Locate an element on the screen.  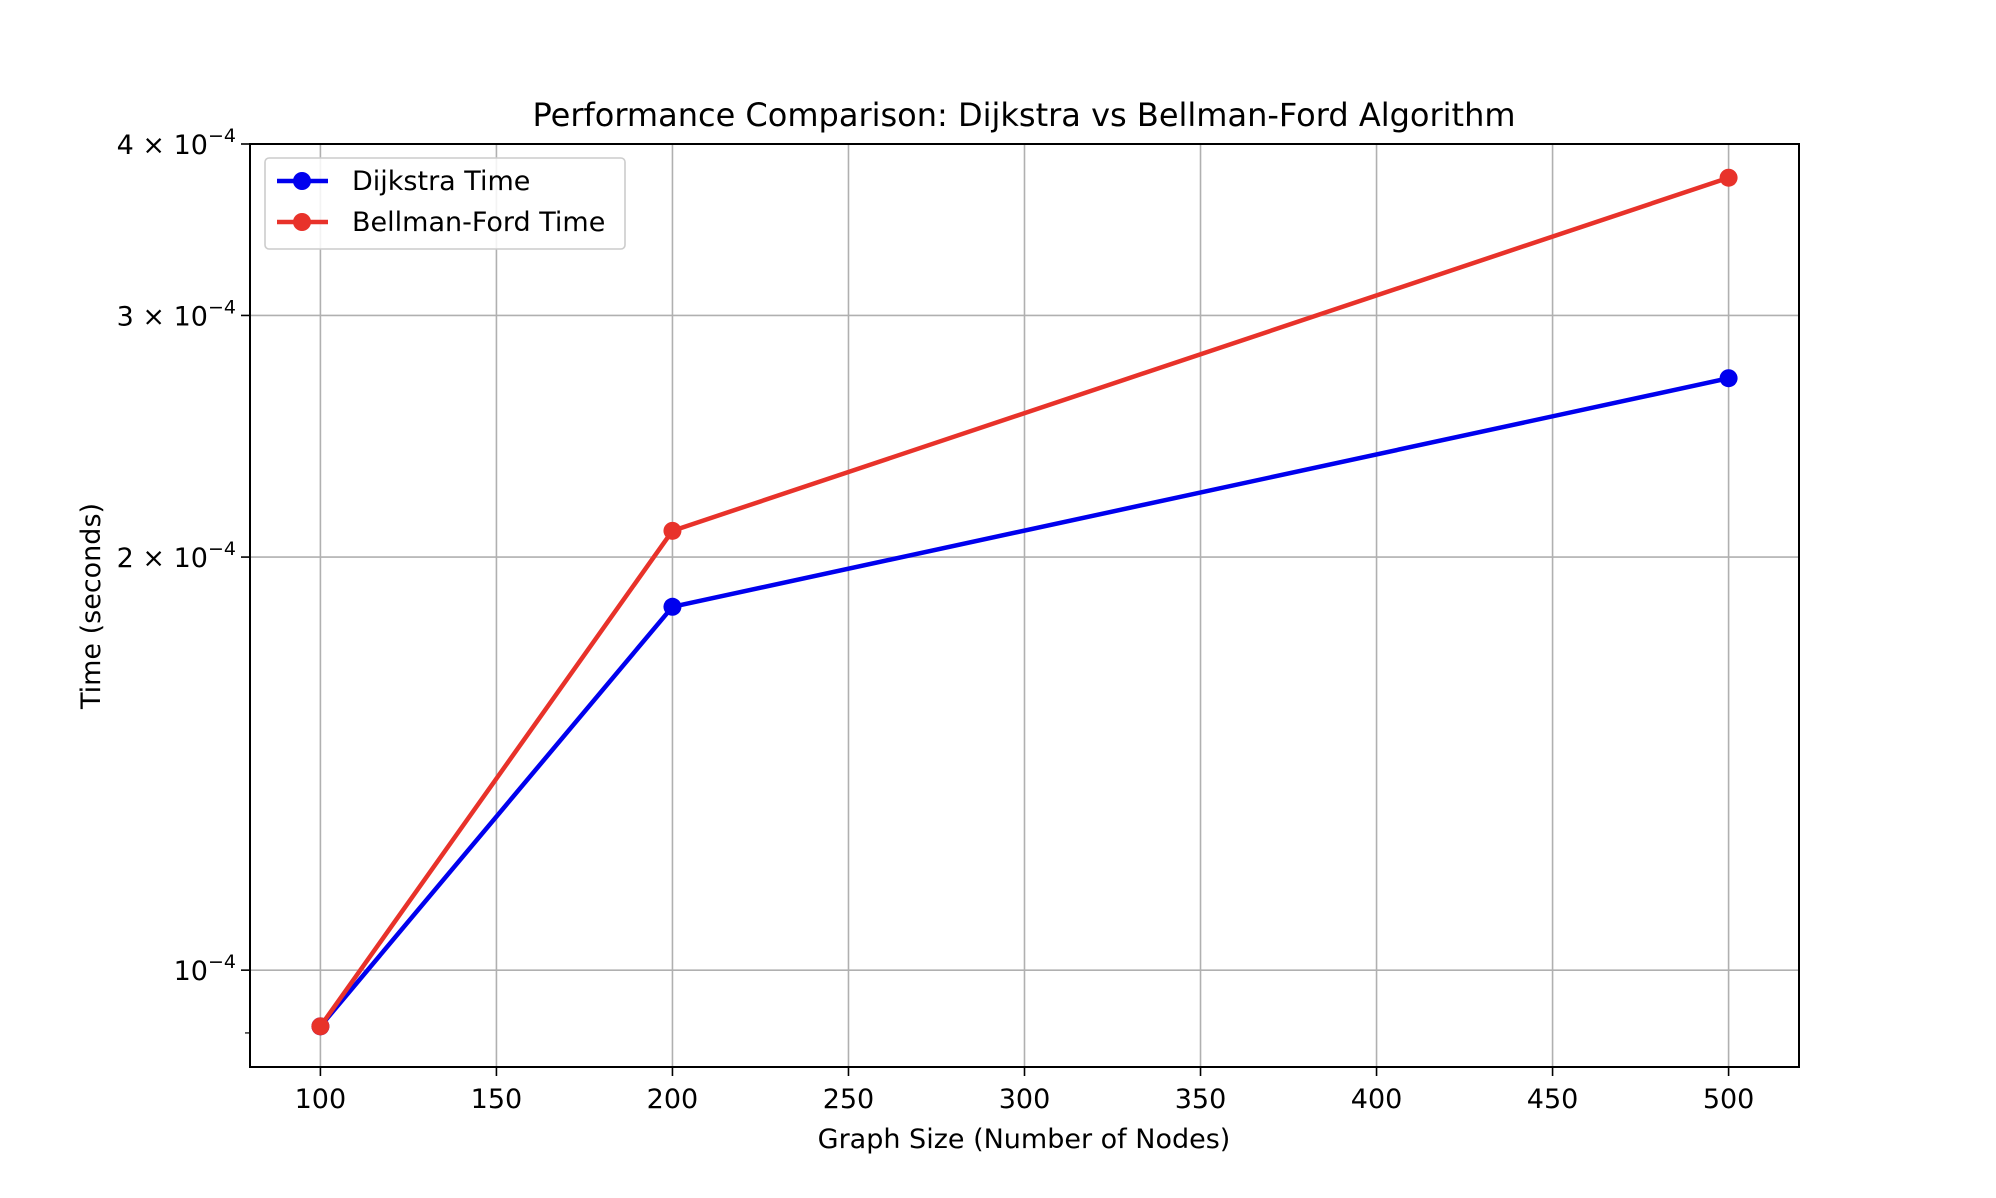
x-tick-label: 350 is located at coordinates (1201, 1099).